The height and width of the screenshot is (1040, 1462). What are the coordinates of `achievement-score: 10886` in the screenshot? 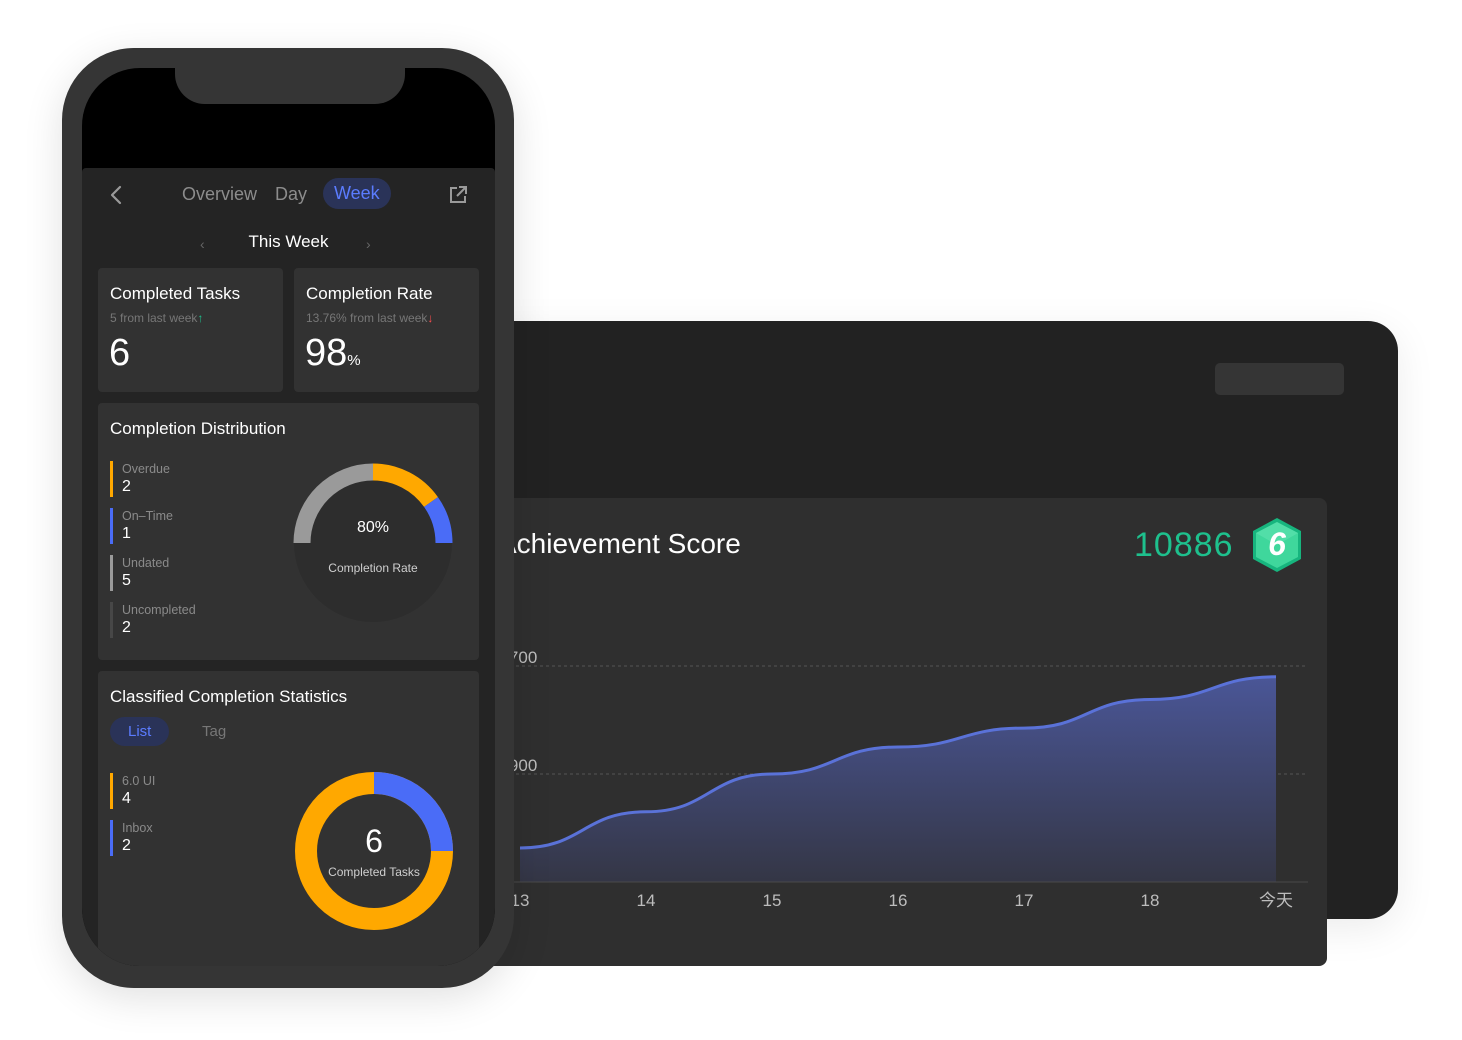 It's located at (1184, 545).